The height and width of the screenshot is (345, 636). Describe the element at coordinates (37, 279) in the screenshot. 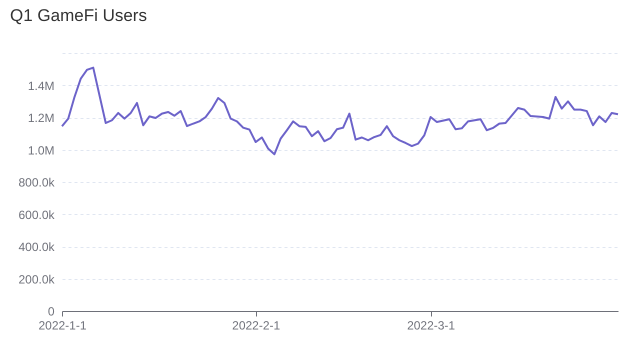

I see `y-tick-label: 200.0k` at that location.